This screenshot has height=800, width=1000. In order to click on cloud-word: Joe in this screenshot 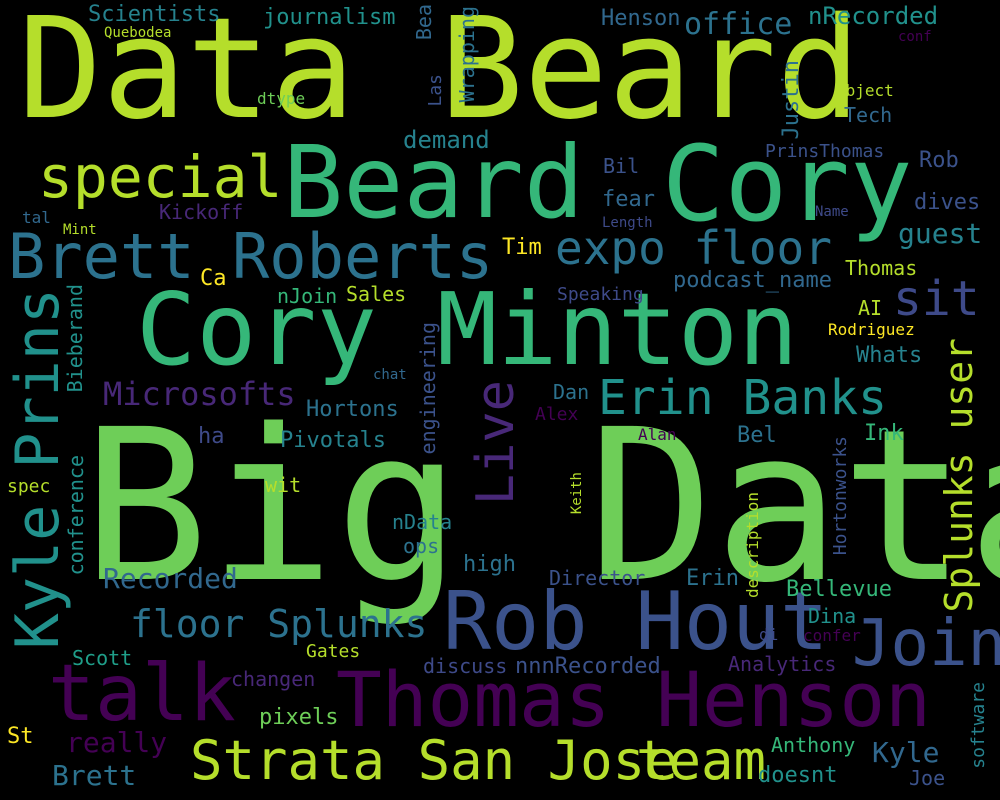, I will do `click(927, 778)`.